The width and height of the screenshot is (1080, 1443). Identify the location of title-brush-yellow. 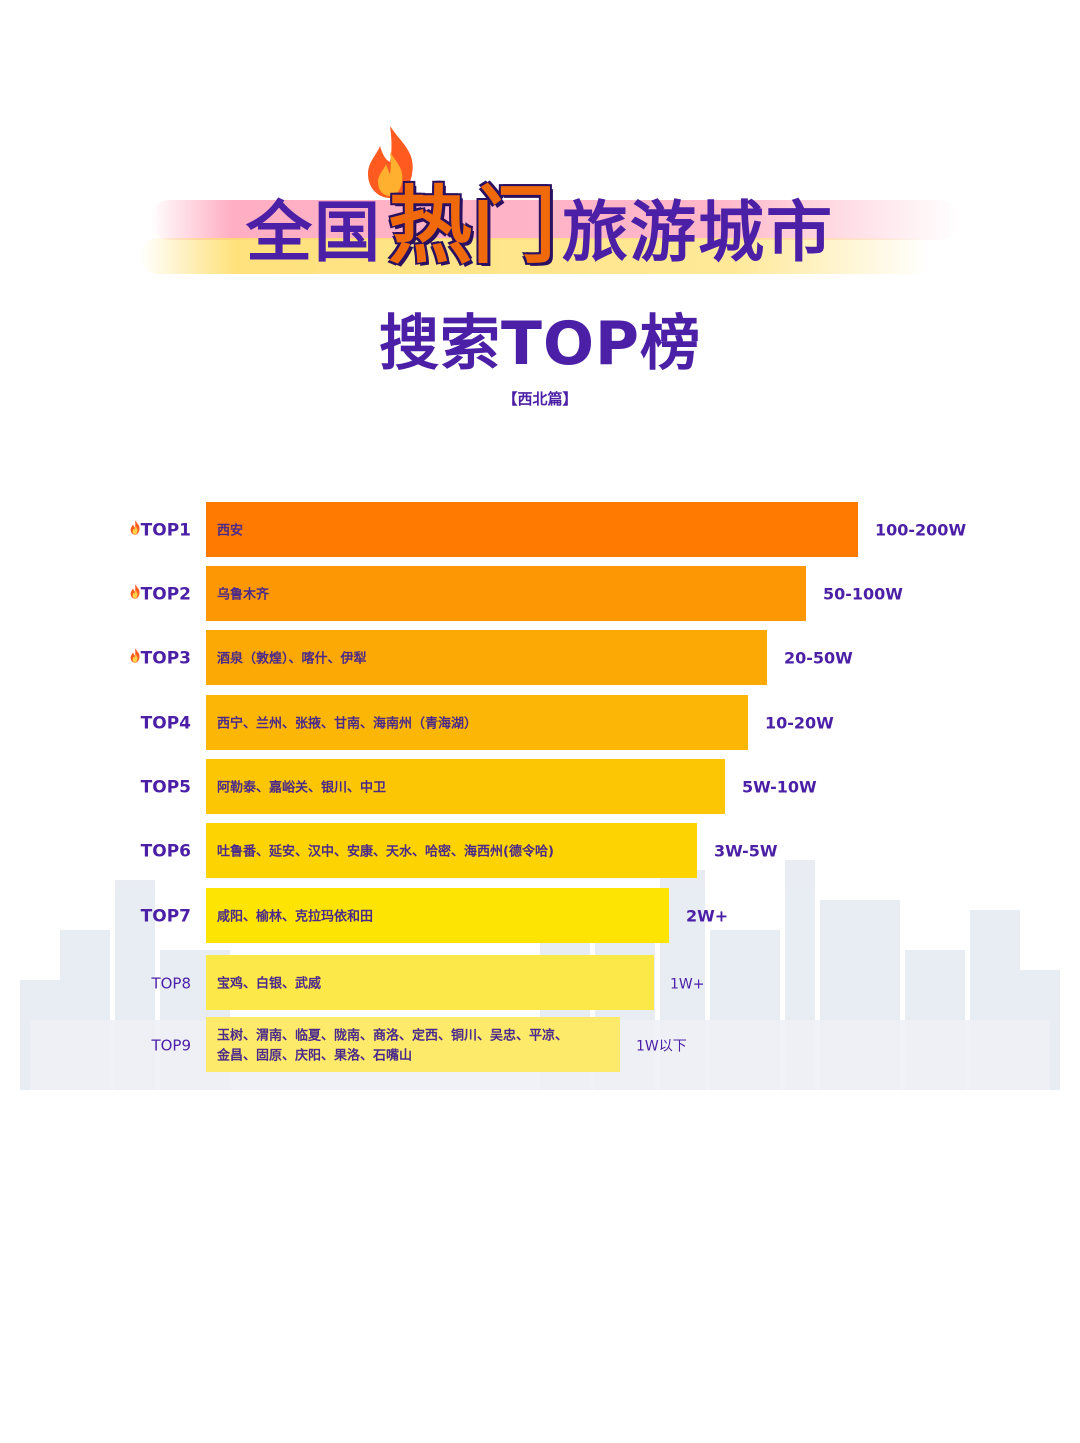
(535, 256).